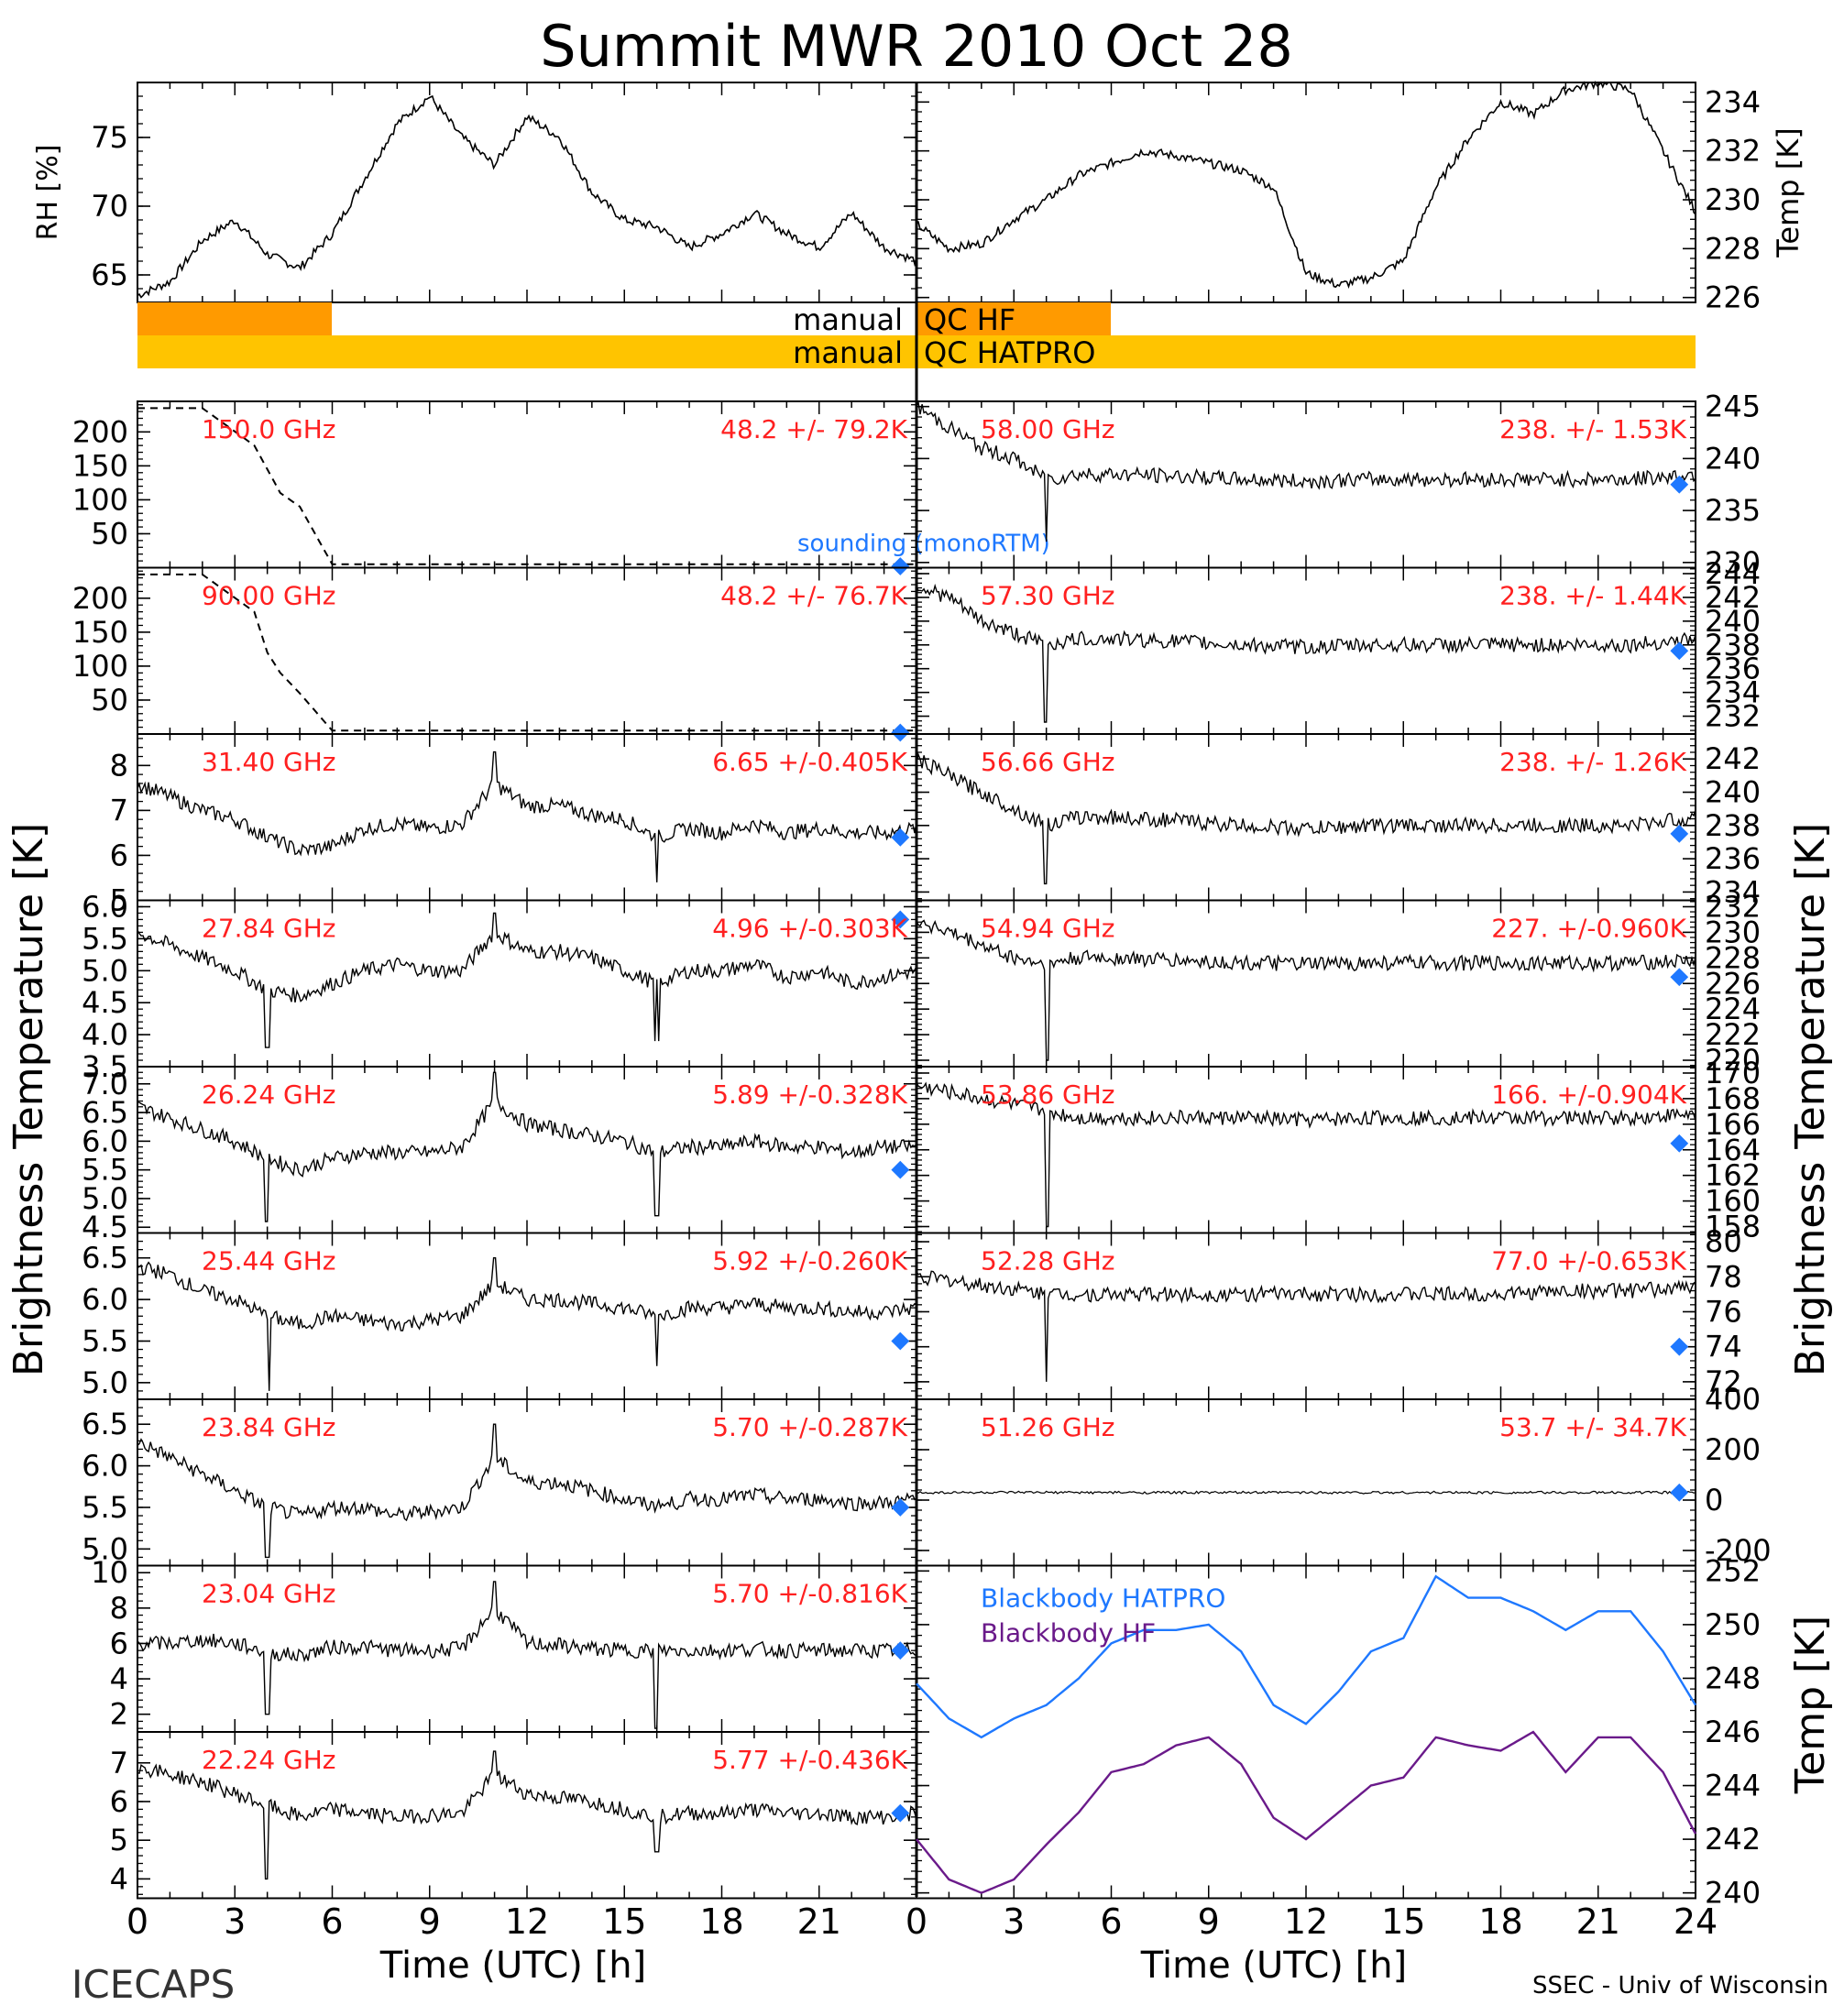 The height and width of the screenshot is (2016, 1833). I want to click on freq-label: 27.84 GHz, so click(269, 929).